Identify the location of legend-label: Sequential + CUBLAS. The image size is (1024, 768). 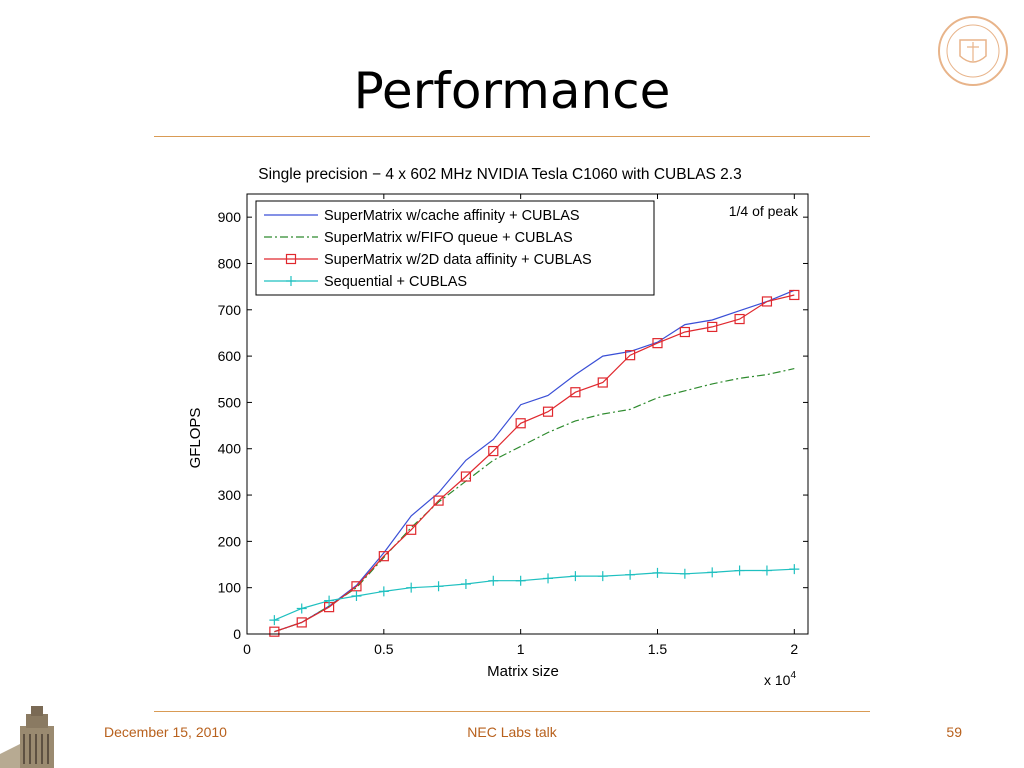
(395, 282).